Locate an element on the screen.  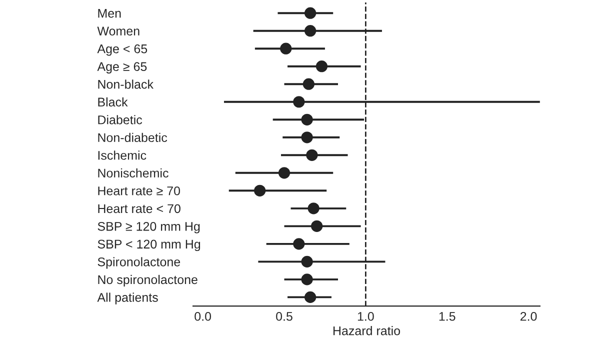
y-tick-label: Black is located at coordinates (113, 102).